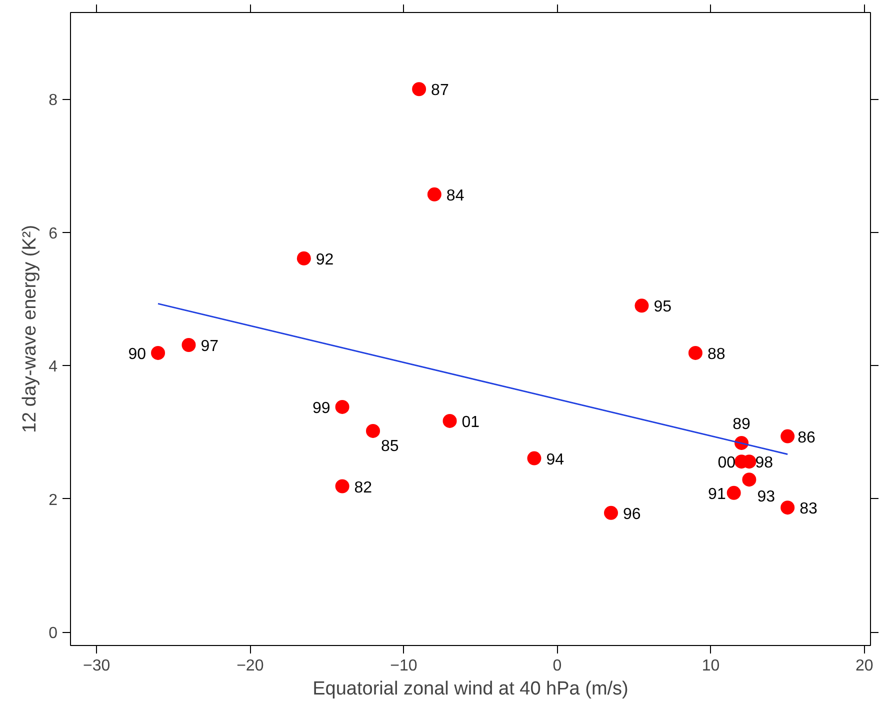 The width and height of the screenshot is (889, 709). I want to click on annotation: 98, so click(764, 463).